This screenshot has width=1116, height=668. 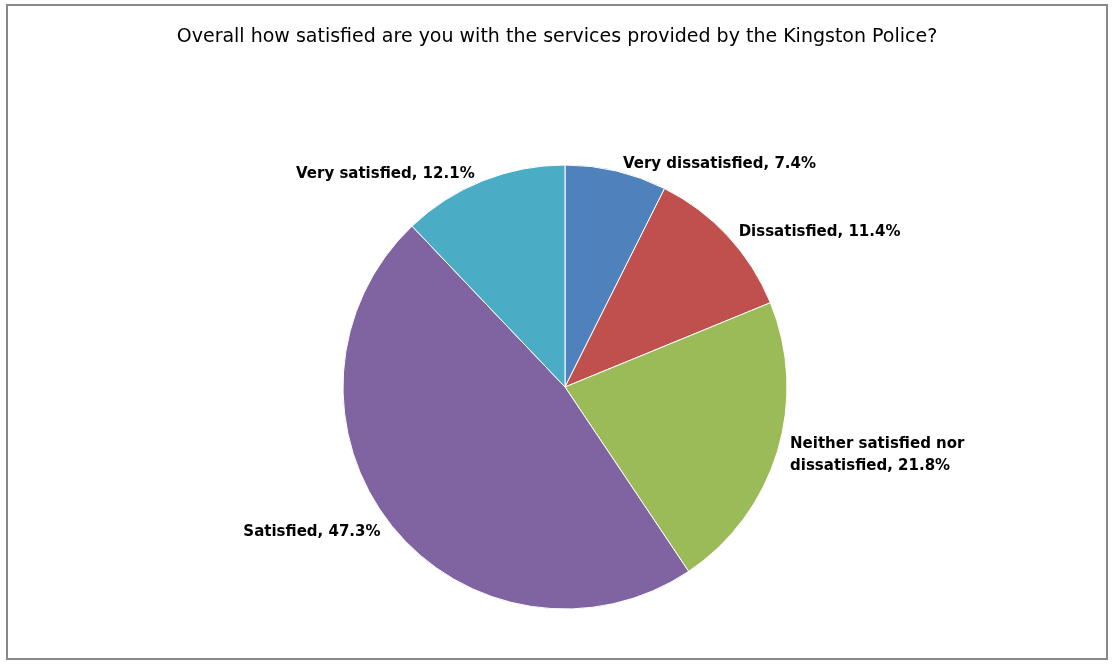 What do you see at coordinates (385, 173) in the screenshot?
I see `slice-label: Very satisfied, 12.1%` at bounding box center [385, 173].